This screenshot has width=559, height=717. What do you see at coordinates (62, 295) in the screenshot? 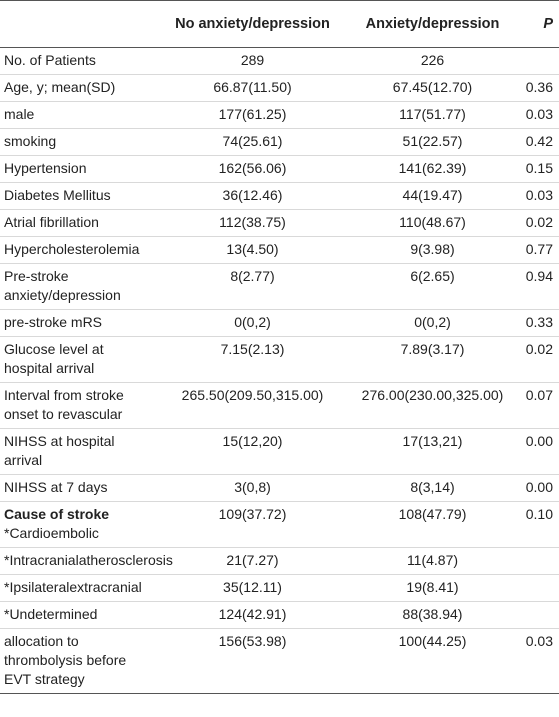
I see `row-label-line: anxiety/depression` at bounding box center [62, 295].